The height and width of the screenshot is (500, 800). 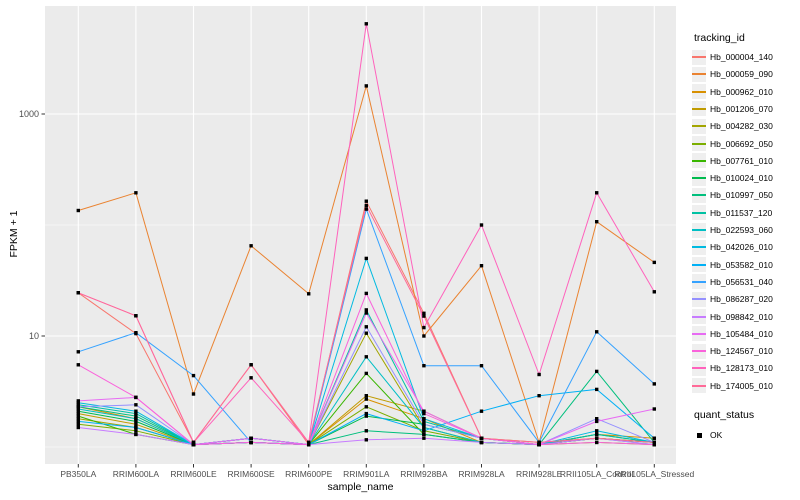 What do you see at coordinates (732, 351) in the screenshot?
I see `legend-item: Hb_124567_010` at bounding box center [732, 351].